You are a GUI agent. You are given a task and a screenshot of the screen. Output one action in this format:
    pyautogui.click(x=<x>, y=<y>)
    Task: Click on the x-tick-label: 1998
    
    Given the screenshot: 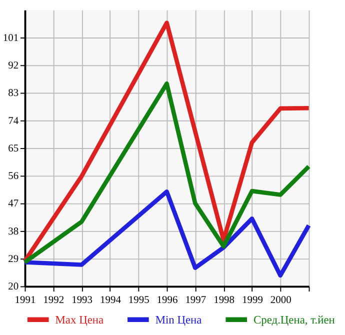 What is the action you would take?
    pyautogui.click(x=224, y=300)
    